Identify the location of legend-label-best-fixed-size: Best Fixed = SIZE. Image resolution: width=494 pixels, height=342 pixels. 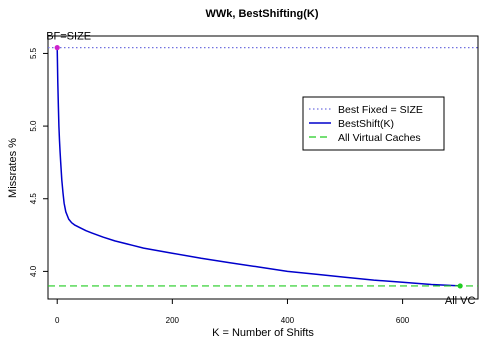
(380, 110).